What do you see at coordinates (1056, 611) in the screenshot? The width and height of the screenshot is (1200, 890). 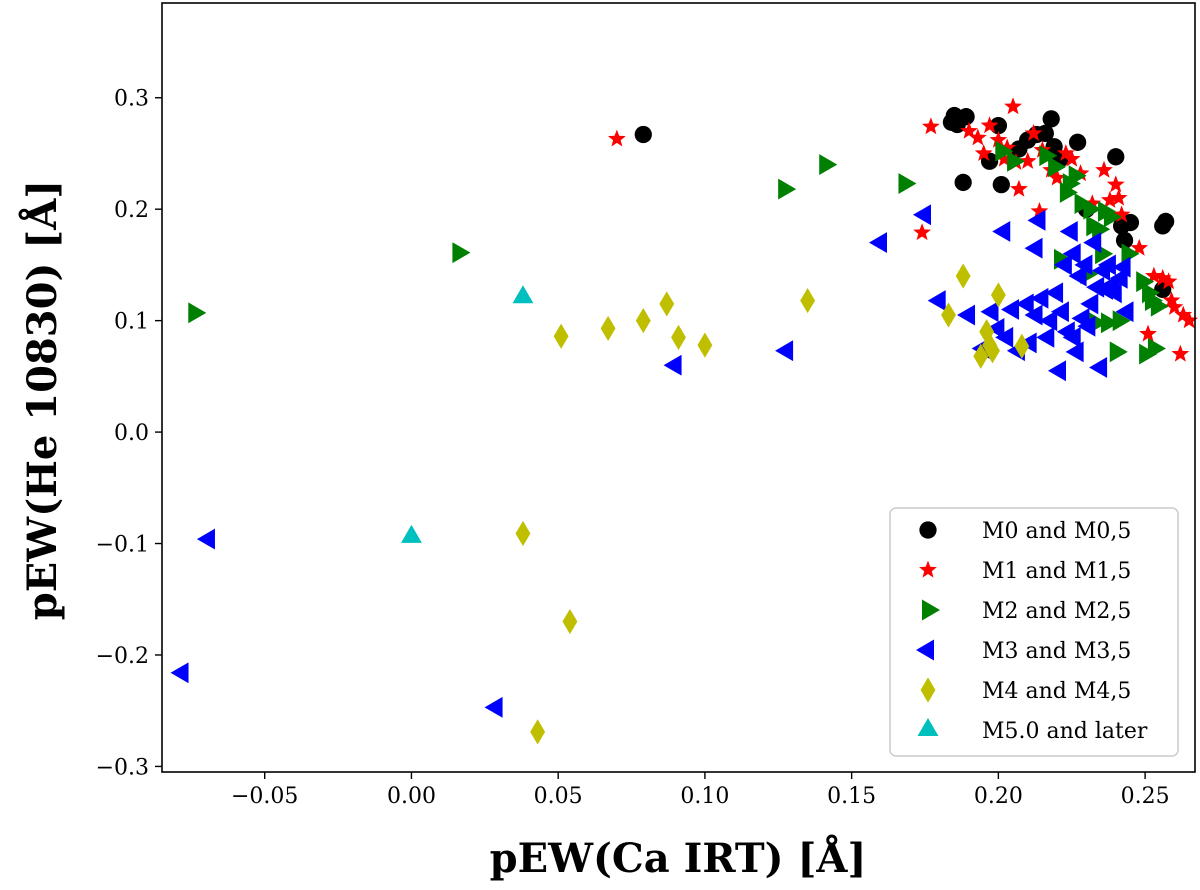 I see `legend-entry-2: M2 and M2,5` at bounding box center [1056, 611].